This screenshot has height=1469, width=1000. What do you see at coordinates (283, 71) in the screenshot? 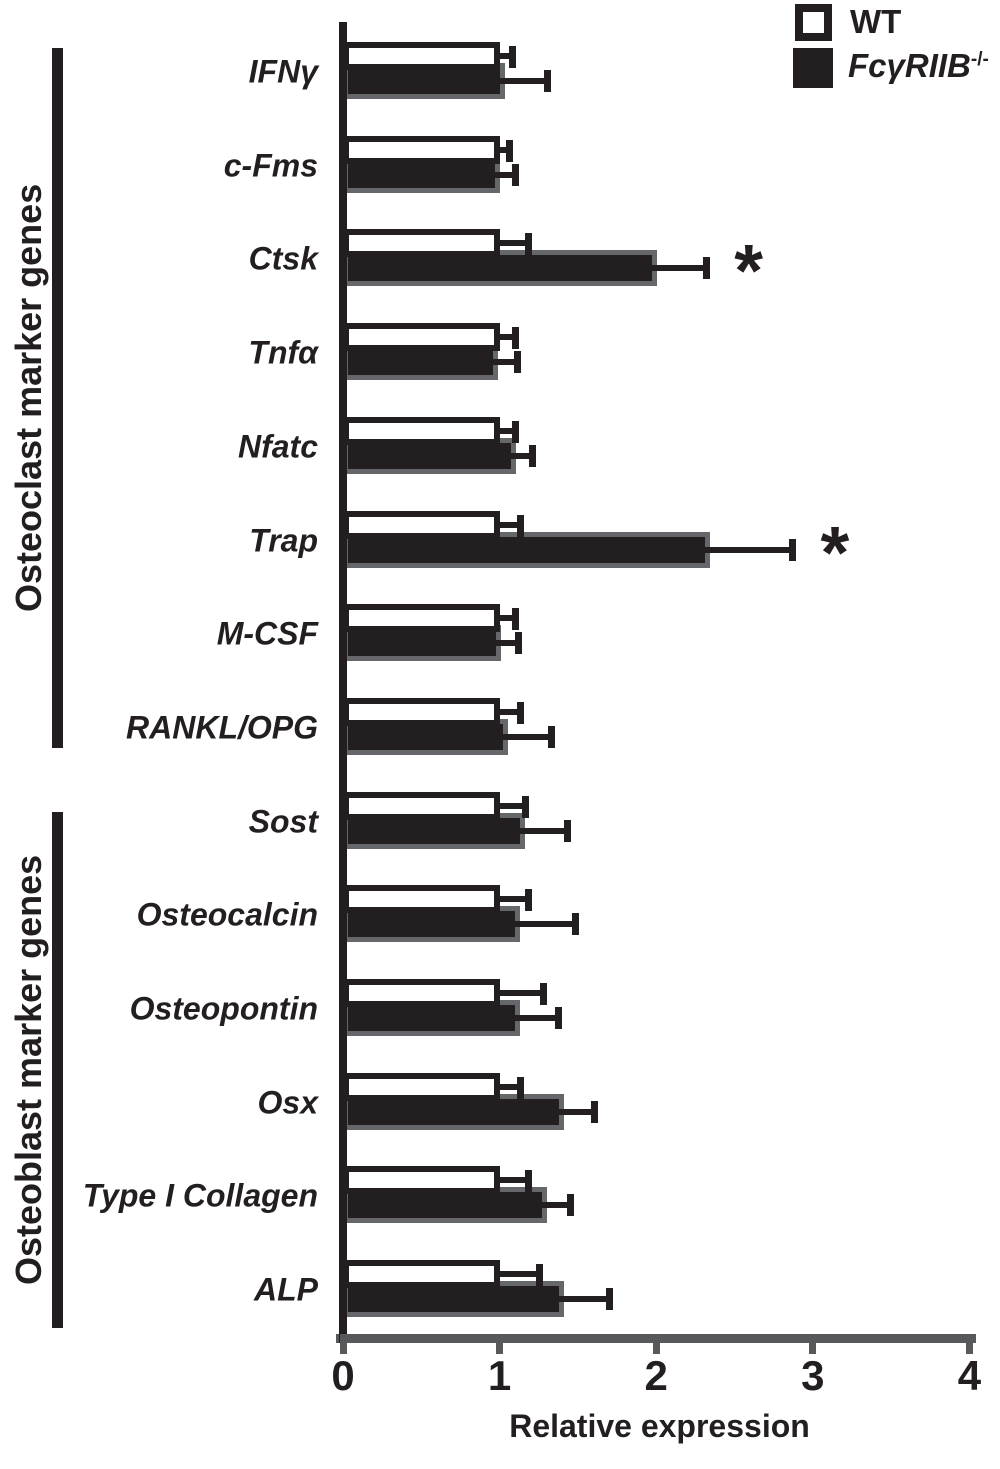
I see `gene-label: IFNγ` at bounding box center [283, 71].